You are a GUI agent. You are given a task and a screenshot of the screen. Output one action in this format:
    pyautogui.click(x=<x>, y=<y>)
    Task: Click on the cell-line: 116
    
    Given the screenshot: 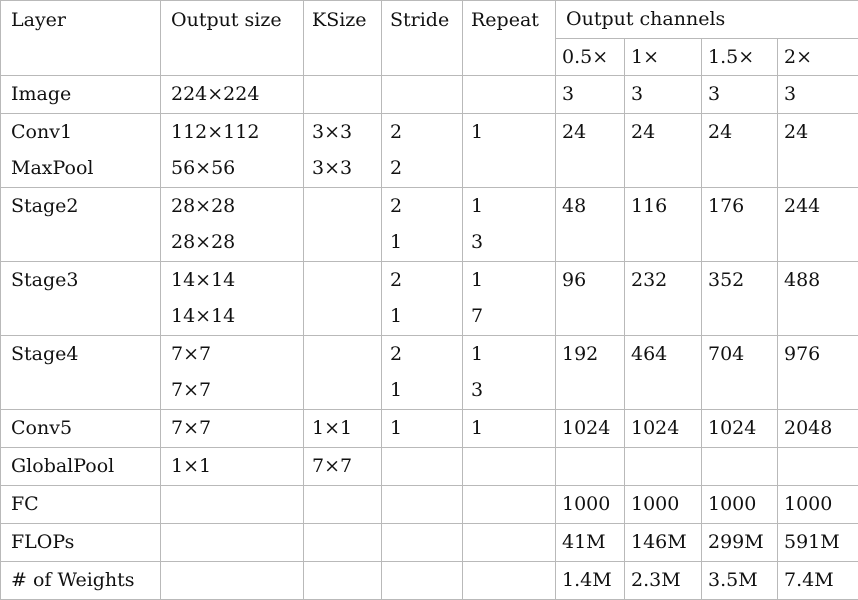 What is the action you would take?
    pyautogui.click(x=666, y=206)
    